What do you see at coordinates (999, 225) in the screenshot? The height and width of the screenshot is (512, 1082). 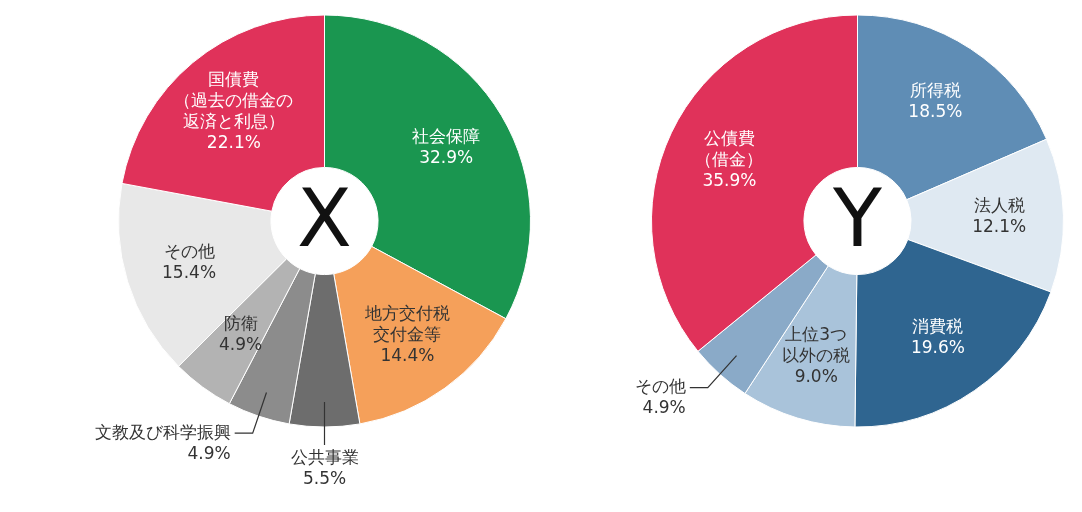 I see `data-label: 12.1%` at bounding box center [999, 225].